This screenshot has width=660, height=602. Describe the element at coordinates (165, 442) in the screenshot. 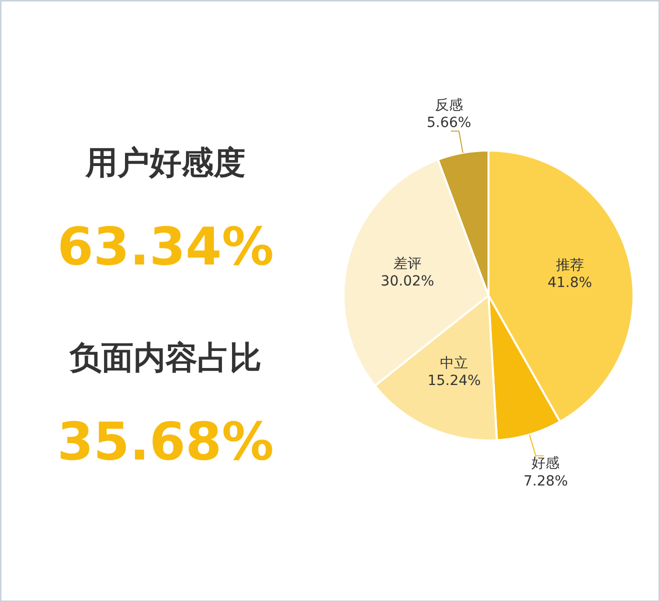

I see `text: 35.68%` at that location.